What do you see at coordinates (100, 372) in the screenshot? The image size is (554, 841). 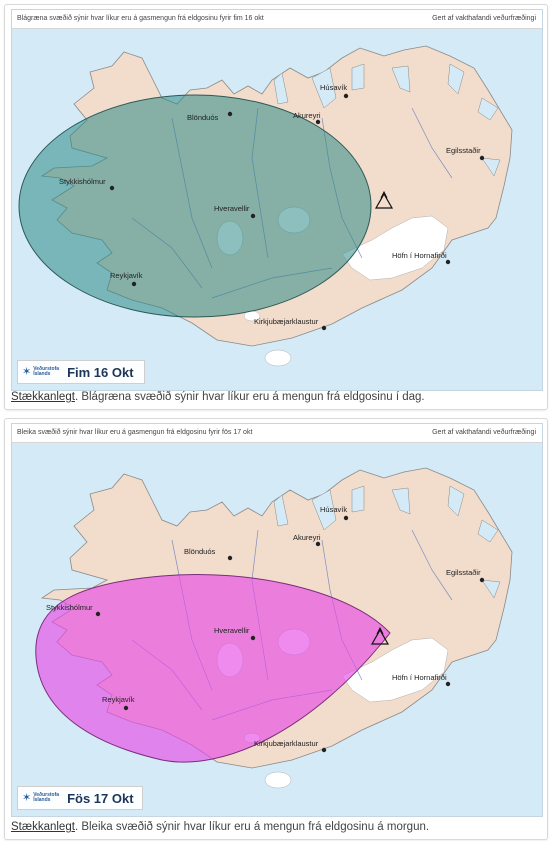 I see `forecast-date: Fim 16 Okt` at bounding box center [100, 372].